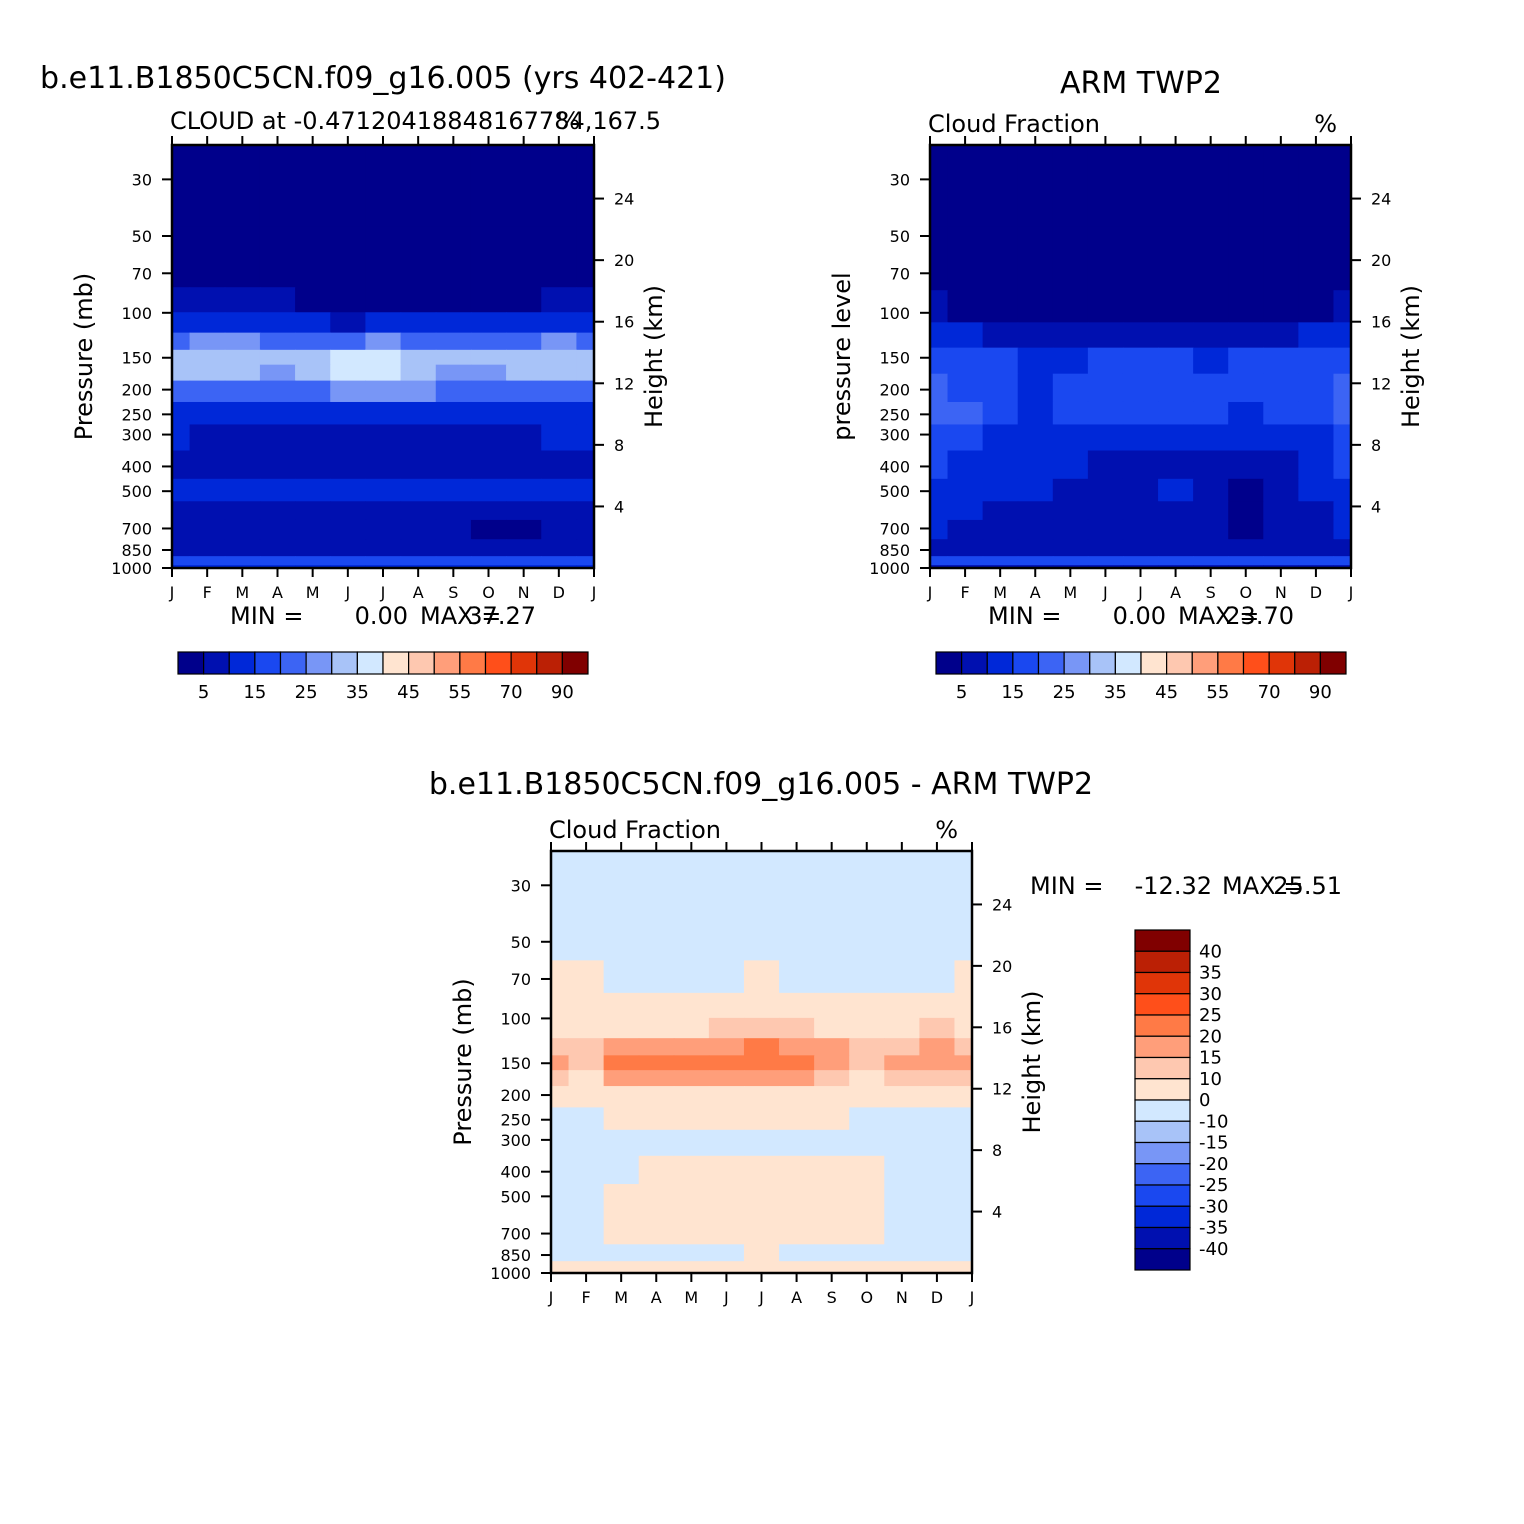 The width and height of the screenshot is (1524, 1524). Describe the element at coordinates (961, 692) in the screenshot. I see `colorbar-label: 5` at that location.